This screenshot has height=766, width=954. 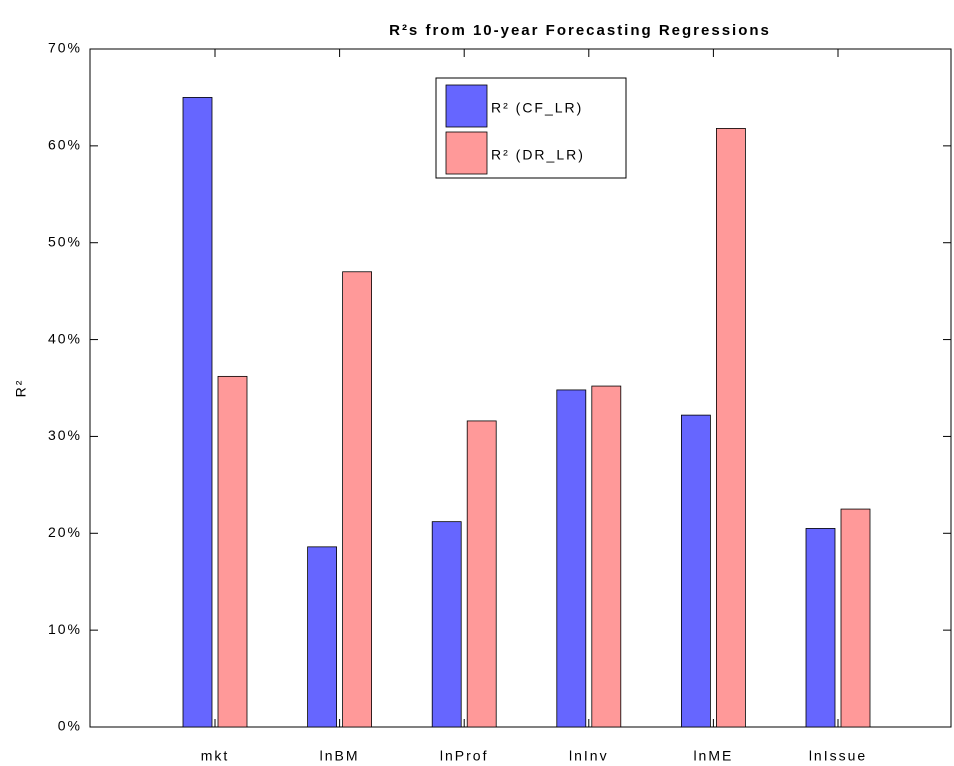 What do you see at coordinates (70, 726) in the screenshot?
I see `y-tick-label: 0%` at bounding box center [70, 726].